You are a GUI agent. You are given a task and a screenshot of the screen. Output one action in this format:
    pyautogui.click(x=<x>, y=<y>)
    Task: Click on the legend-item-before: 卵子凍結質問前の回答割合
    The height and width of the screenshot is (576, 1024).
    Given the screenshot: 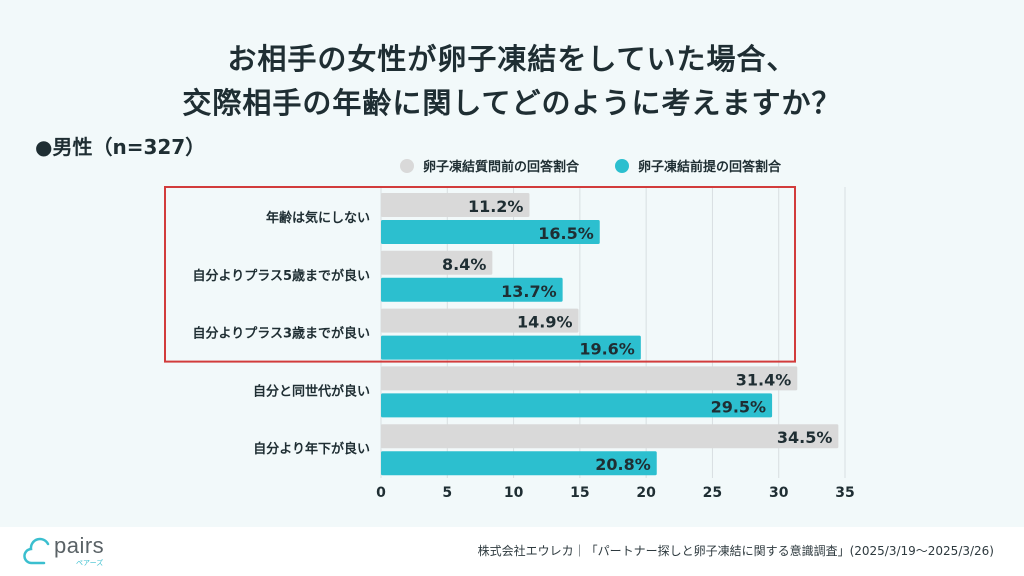 What is the action you would take?
    pyautogui.click(x=489, y=165)
    